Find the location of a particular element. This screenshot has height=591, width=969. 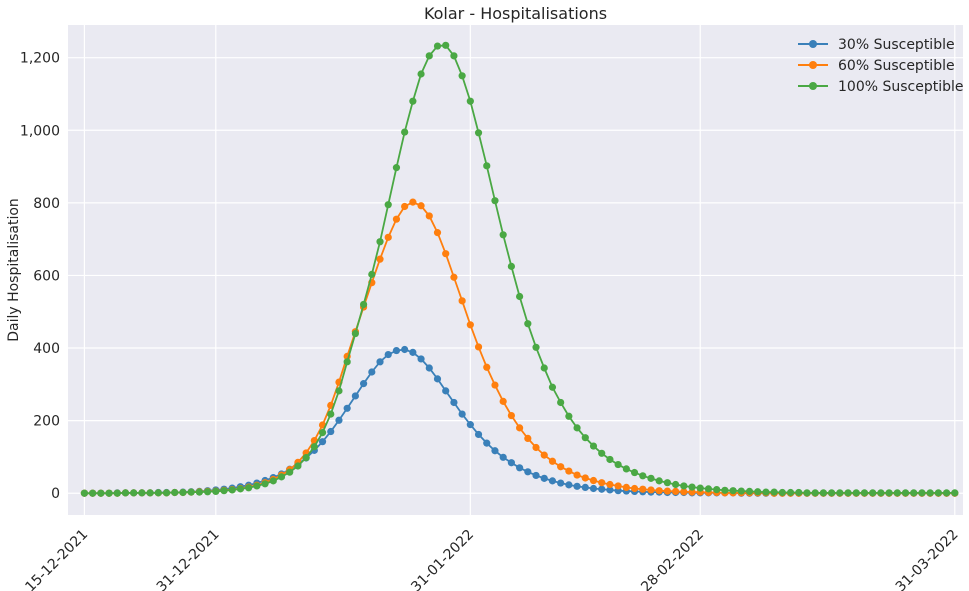

y-ticks: 0 200 400 600 800 1,000 1,200 is located at coordinates (40, 277).